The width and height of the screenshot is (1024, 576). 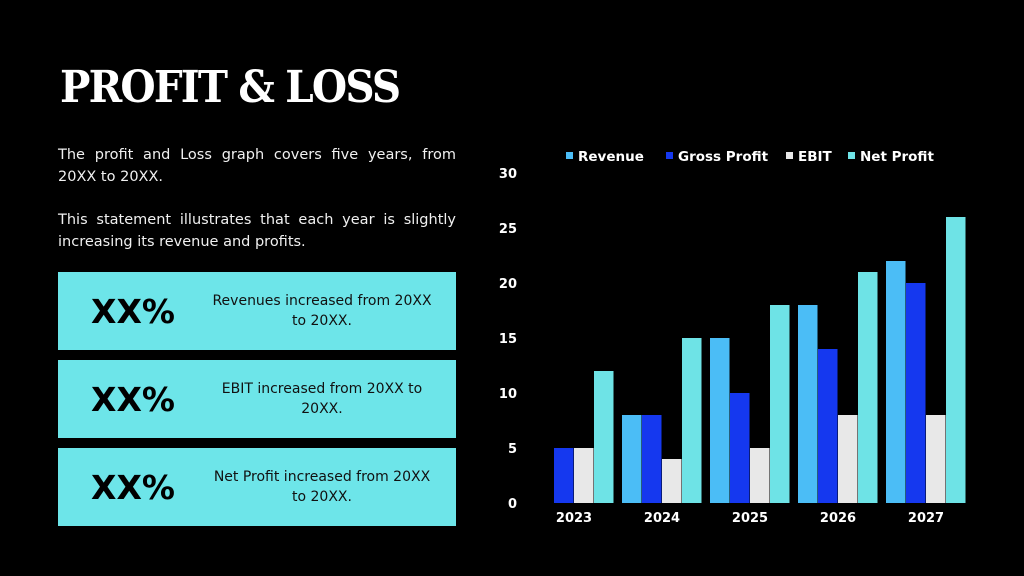 I want to click on bar-gross-profit-2027, so click(x=916, y=393).